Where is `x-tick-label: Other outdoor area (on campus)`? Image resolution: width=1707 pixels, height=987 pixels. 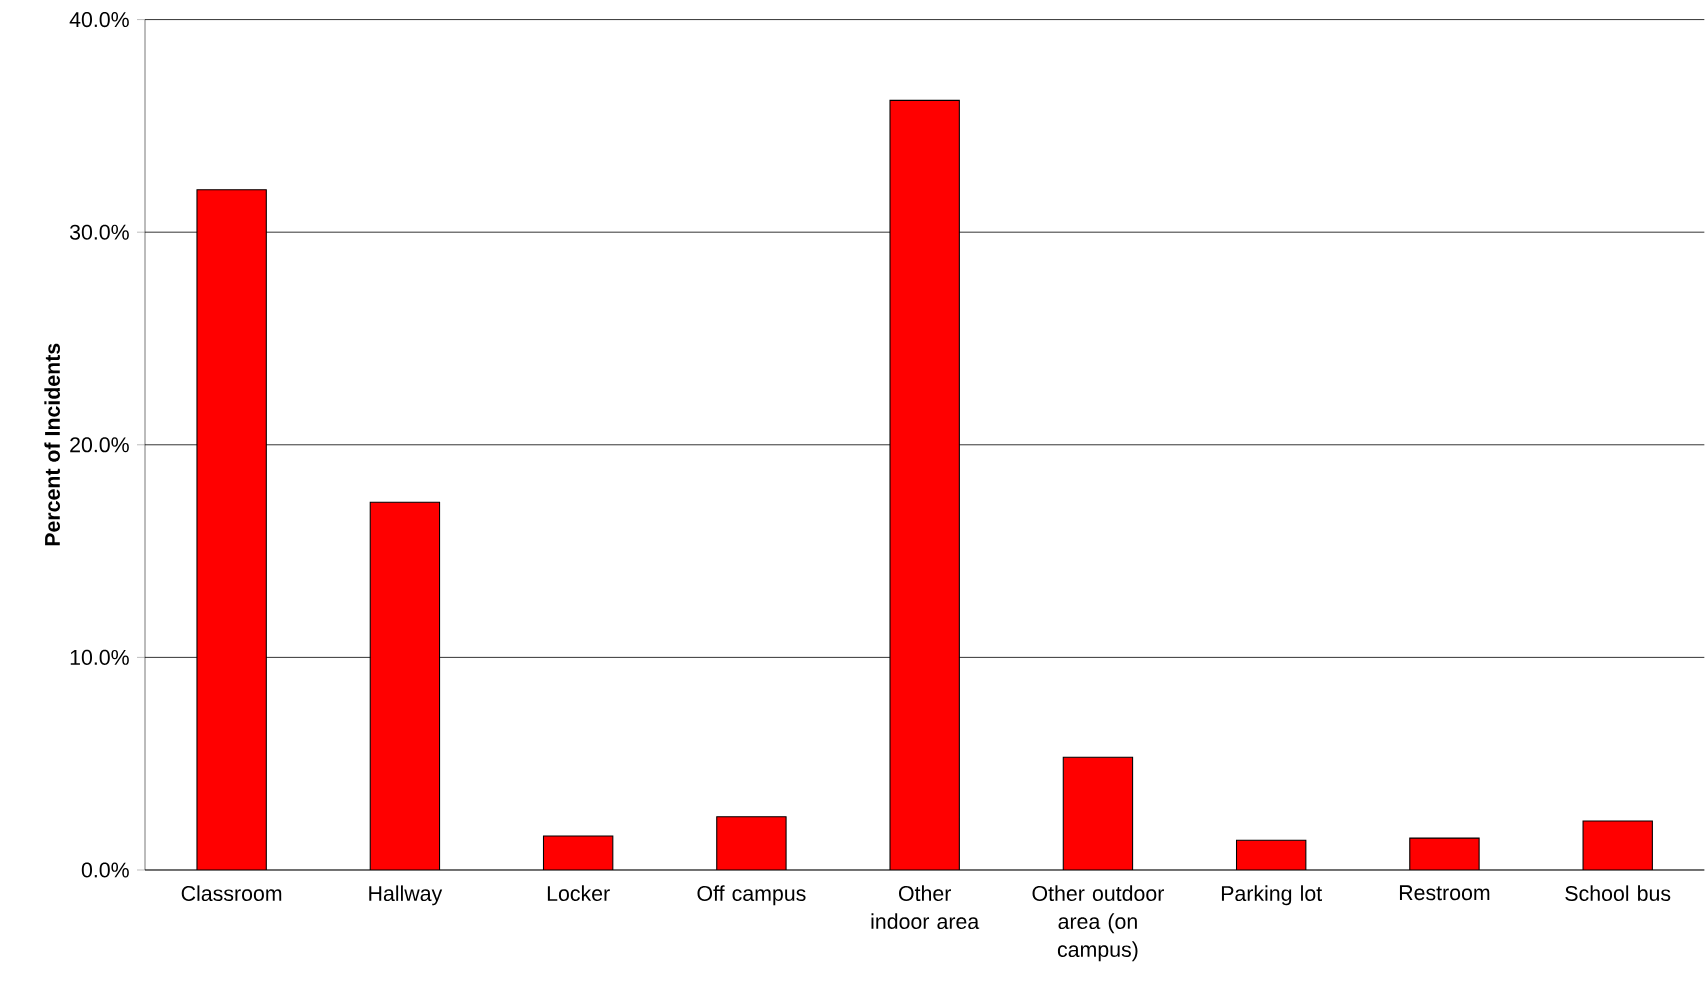
x-tick-label: Other outdoor area (on campus) is located at coordinates (1098, 923).